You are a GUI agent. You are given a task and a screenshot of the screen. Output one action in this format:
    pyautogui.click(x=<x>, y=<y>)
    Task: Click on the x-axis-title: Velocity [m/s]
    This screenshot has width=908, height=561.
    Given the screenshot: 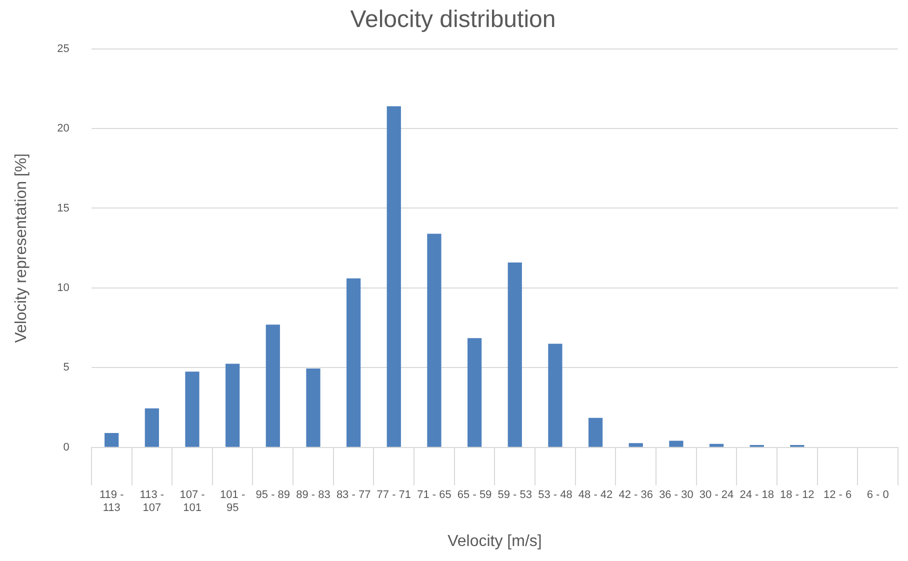 What is the action you would take?
    pyautogui.click(x=495, y=541)
    